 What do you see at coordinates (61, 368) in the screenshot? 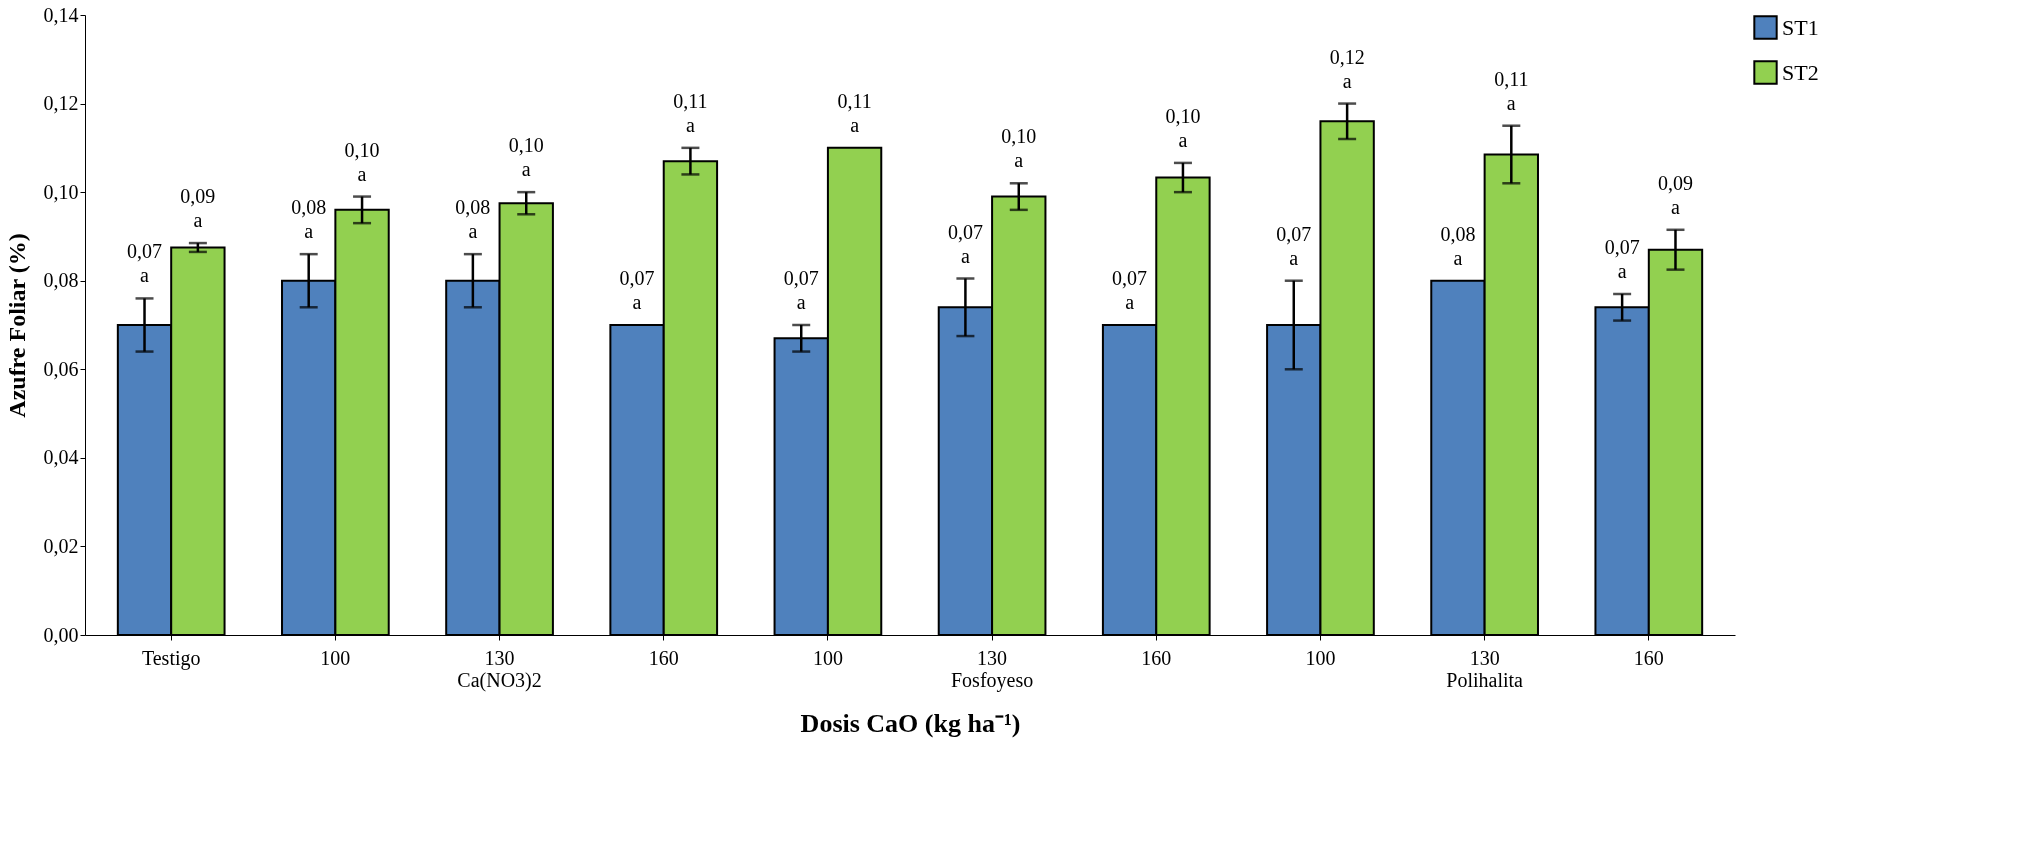
I see `y-tick-label: 0,06` at bounding box center [61, 368].